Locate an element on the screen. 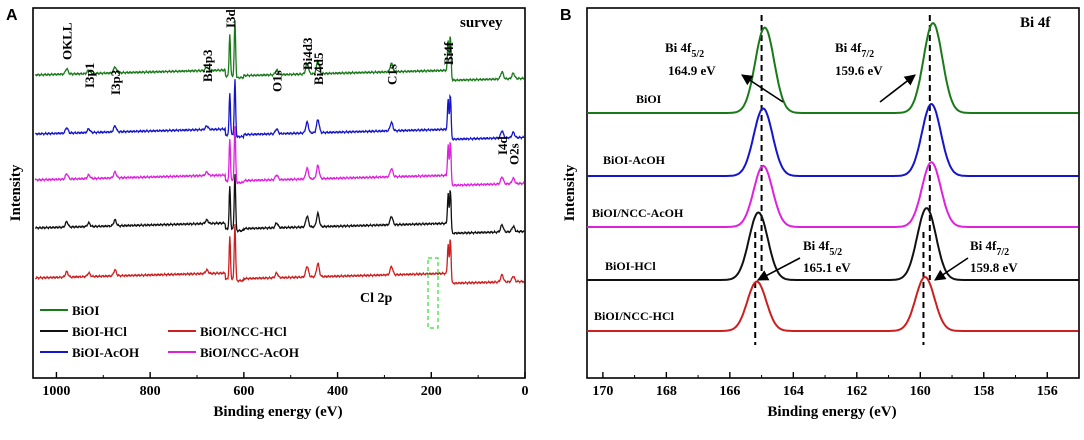  annot-1-arrow is located at coordinates (762, 88).